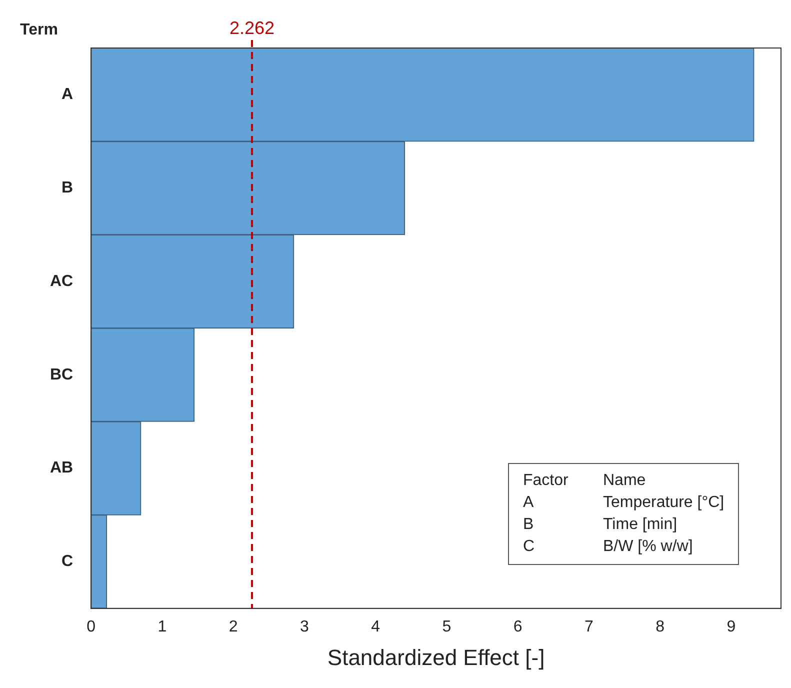  What do you see at coordinates (162, 627) in the screenshot?
I see `x-tick-label: 1` at bounding box center [162, 627].